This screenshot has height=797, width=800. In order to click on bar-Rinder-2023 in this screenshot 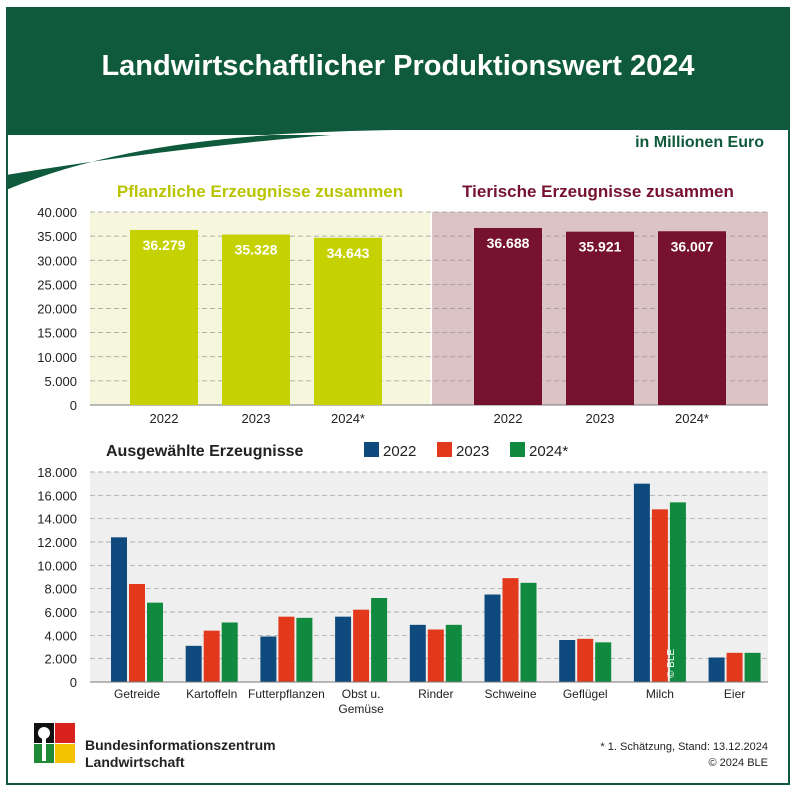, I will do `click(435, 655)`.